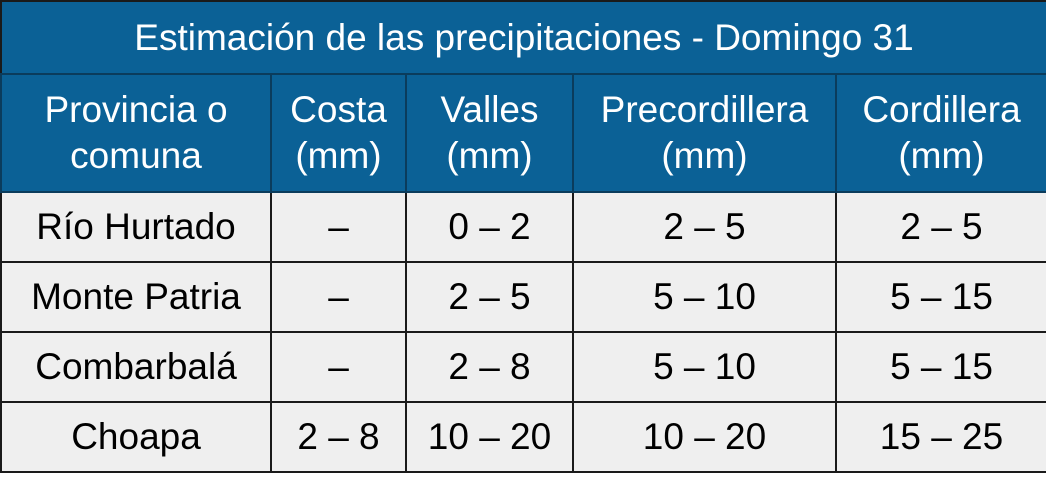 The width and height of the screenshot is (1046, 487). What do you see at coordinates (136, 133) in the screenshot?
I see `column-header: Provincia o comuna` at bounding box center [136, 133].